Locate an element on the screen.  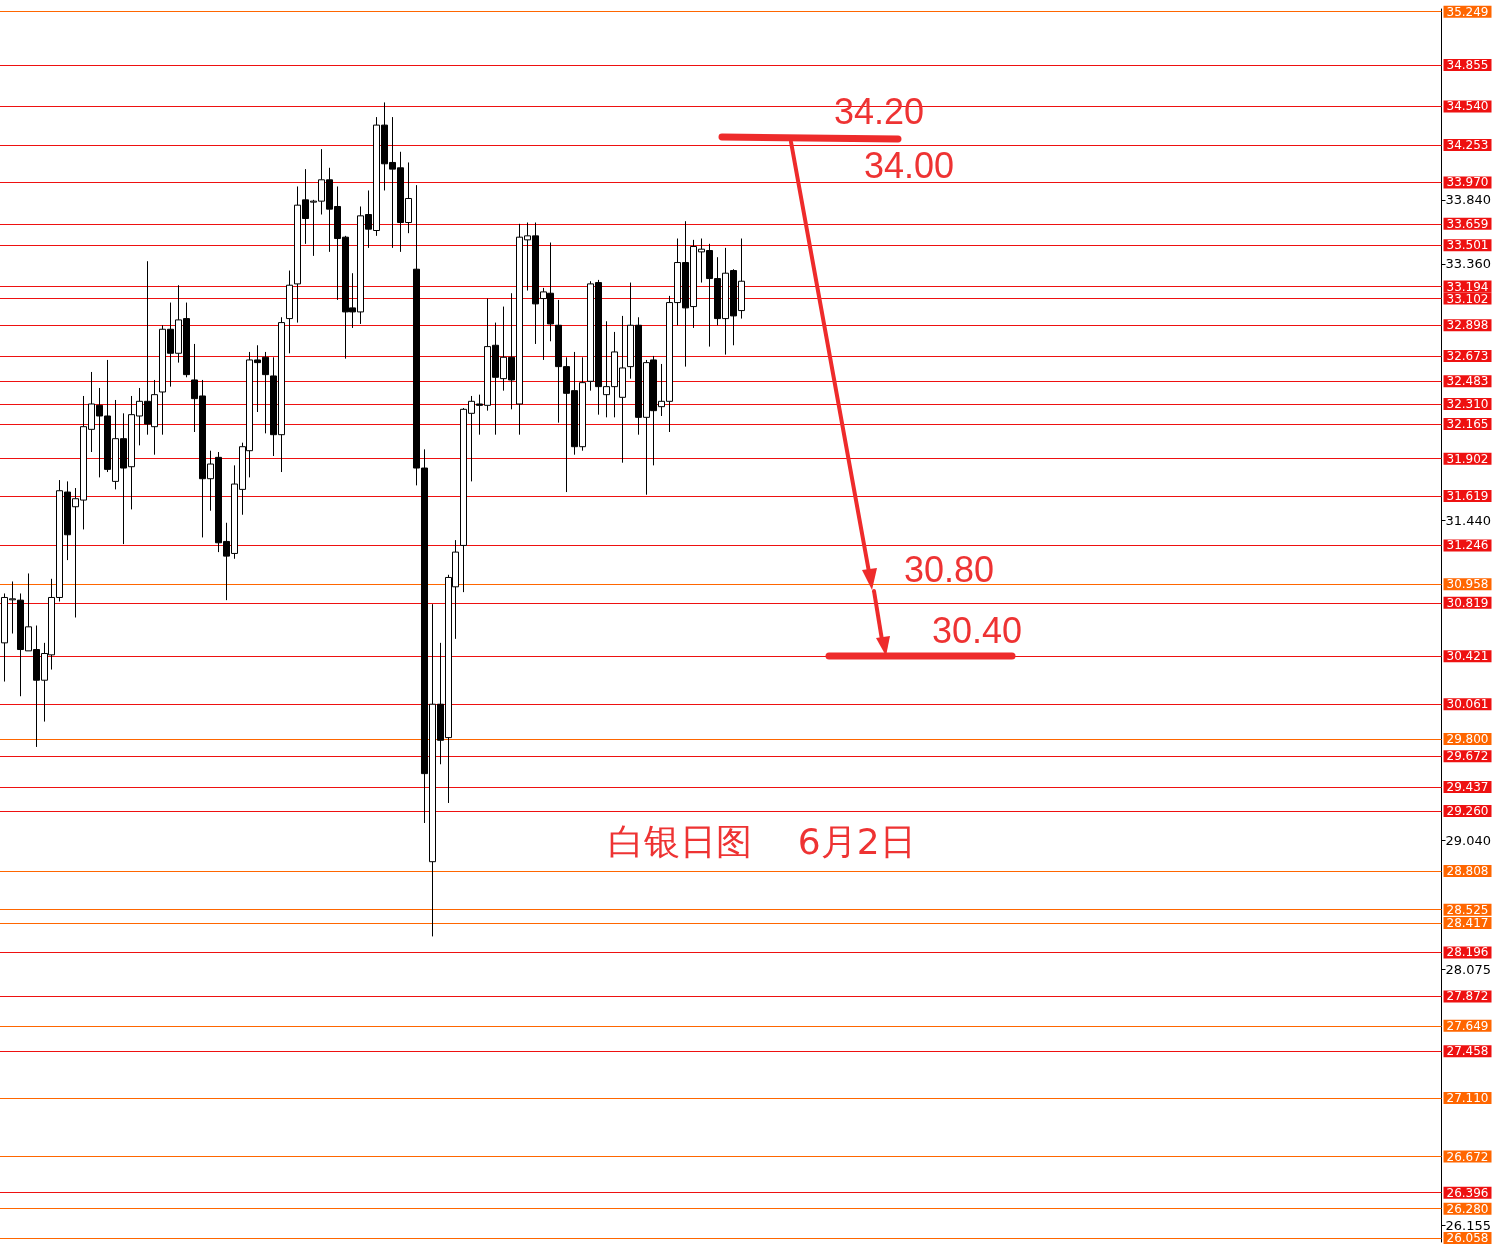
ref-line-label: 27.110 is located at coordinates (1467, 1097).